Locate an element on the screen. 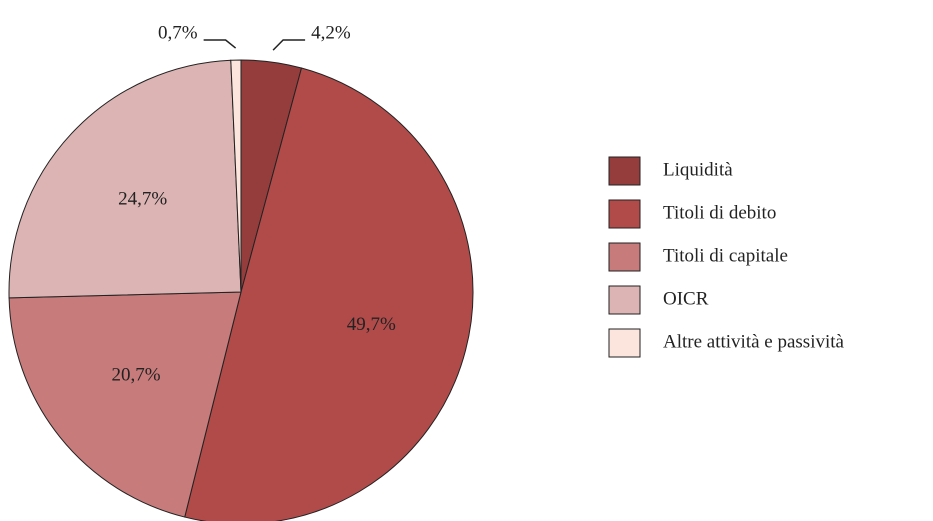 The height and width of the screenshot is (521, 933). legend-label: Liquidità is located at coordinates (698, 169).